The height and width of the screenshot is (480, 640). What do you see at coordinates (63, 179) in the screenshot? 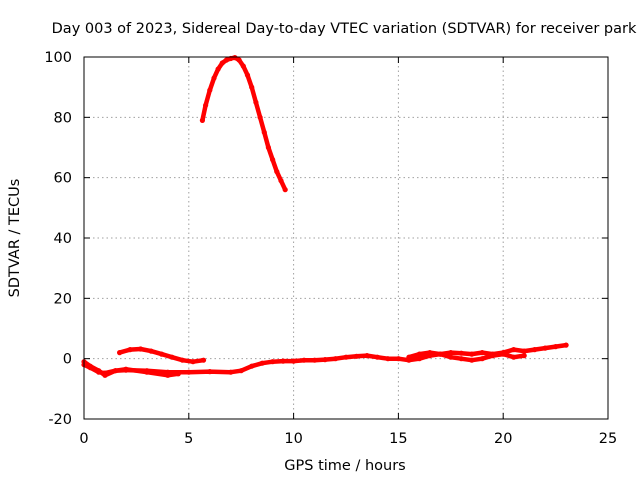
I see `y-tick-label: 60` at bounding box center [63, 179].